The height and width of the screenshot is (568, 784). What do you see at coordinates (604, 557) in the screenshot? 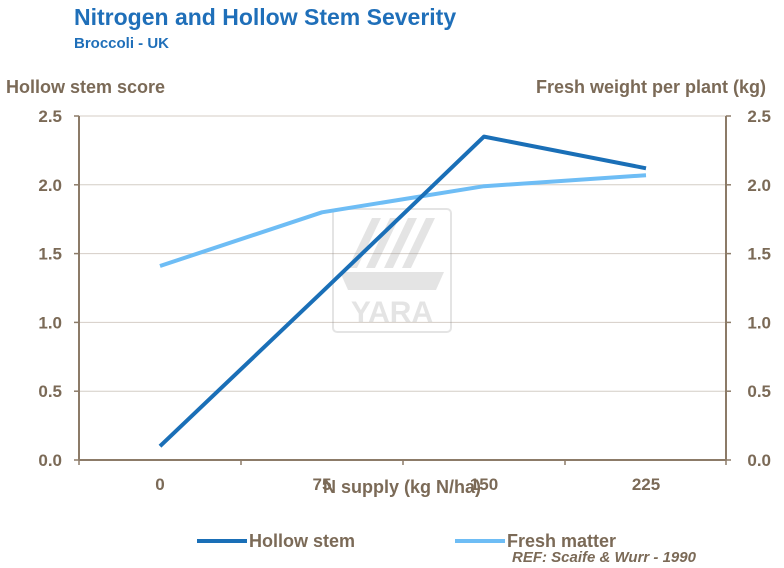
I see `reference-note: REF: Scaife & Wurr - 1990` at bounding box center [604, 557].